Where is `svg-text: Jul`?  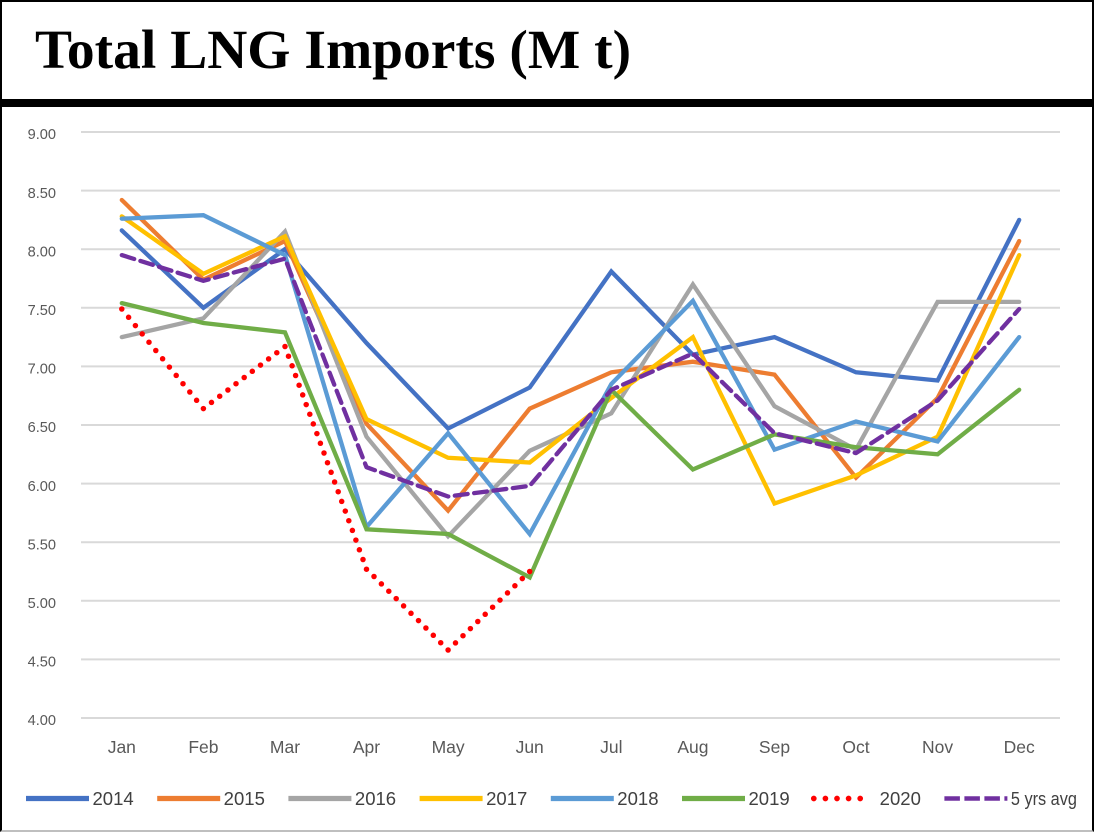 svg-text: Jul is located at coordinates (611, 747).